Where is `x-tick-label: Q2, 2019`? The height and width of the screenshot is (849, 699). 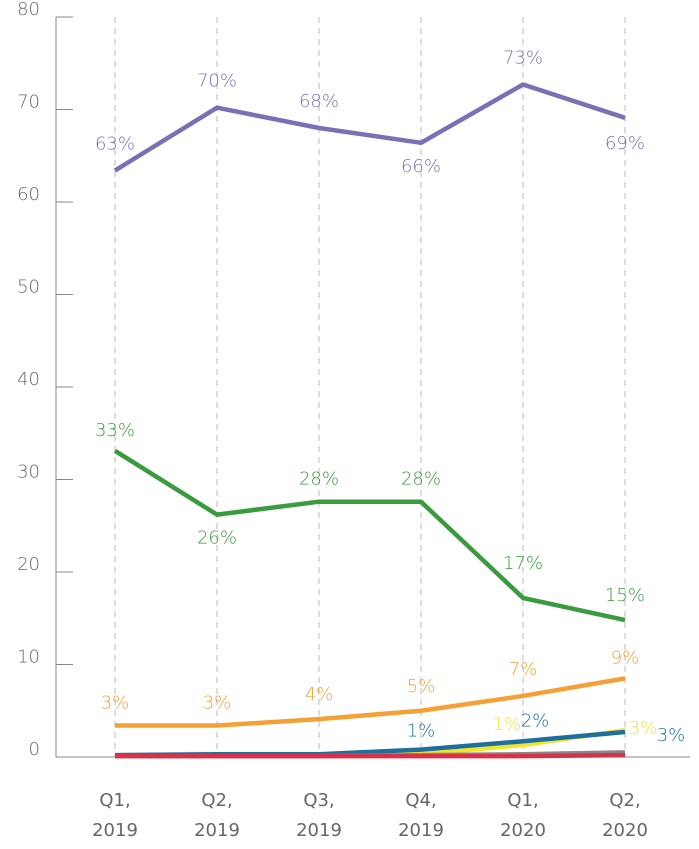
x-tick-label: Q2, 2019 is located at coordinates (217, 815).